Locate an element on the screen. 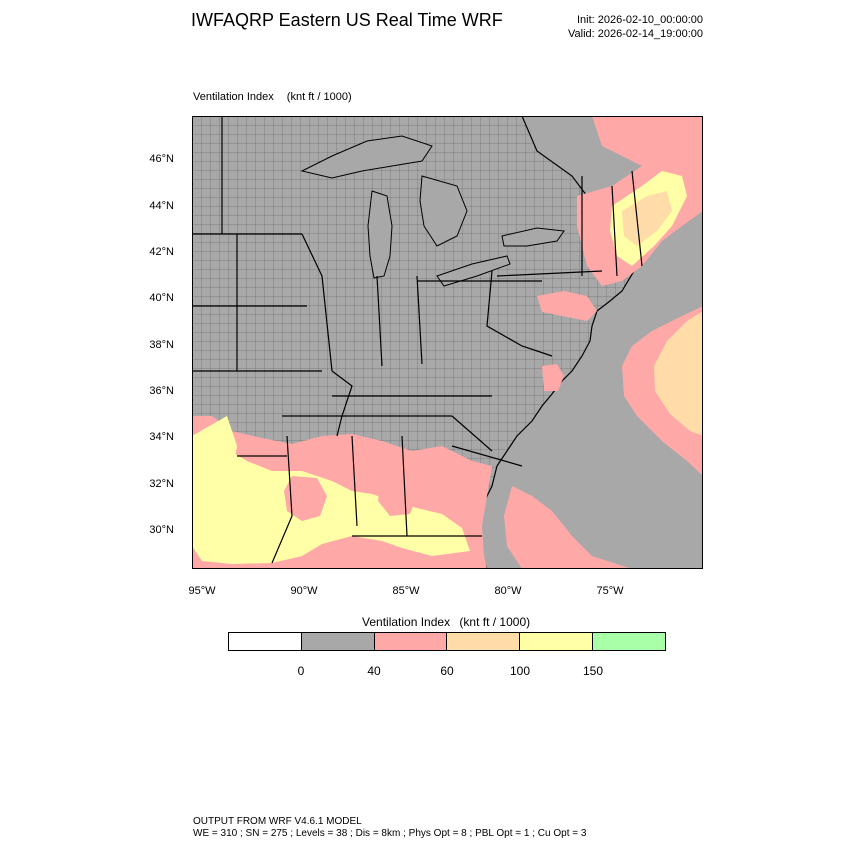 Image resolution: width=850 pixels, height=850 pixels. colorbar-tick-40: 40 is located at coordinates (374, 671).